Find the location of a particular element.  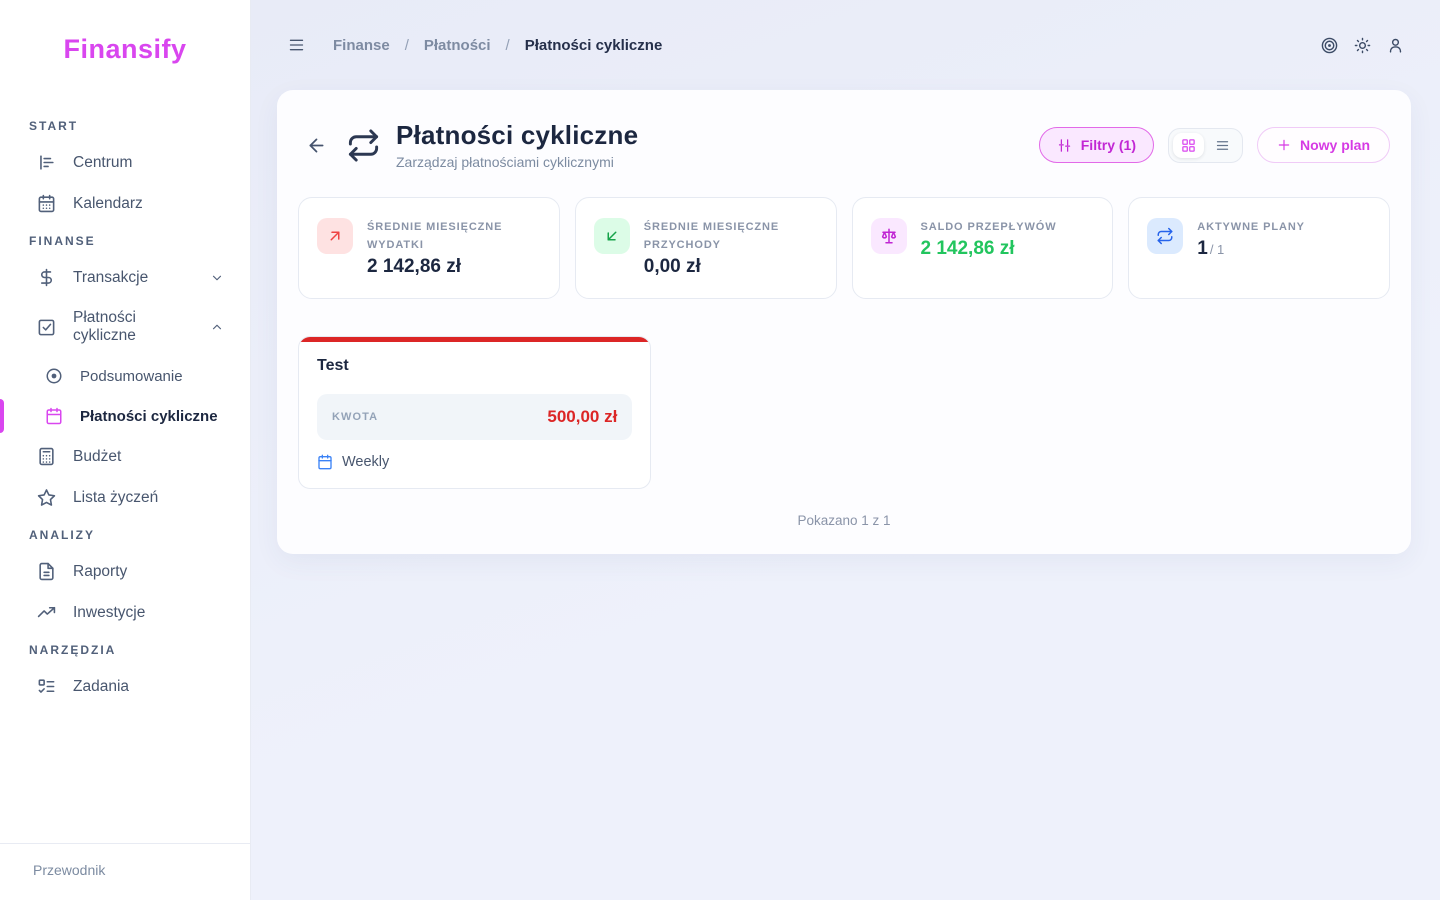

star-icon is located at coordinates (46, 497).